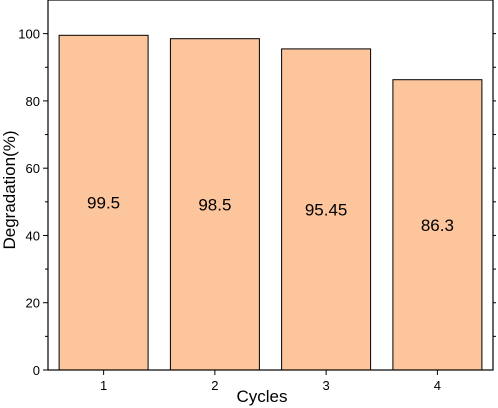  What do you see at coordinates (103, 385) in the screenshot?
I see `x-tick-label: 1` at bounding box center [103, 385].